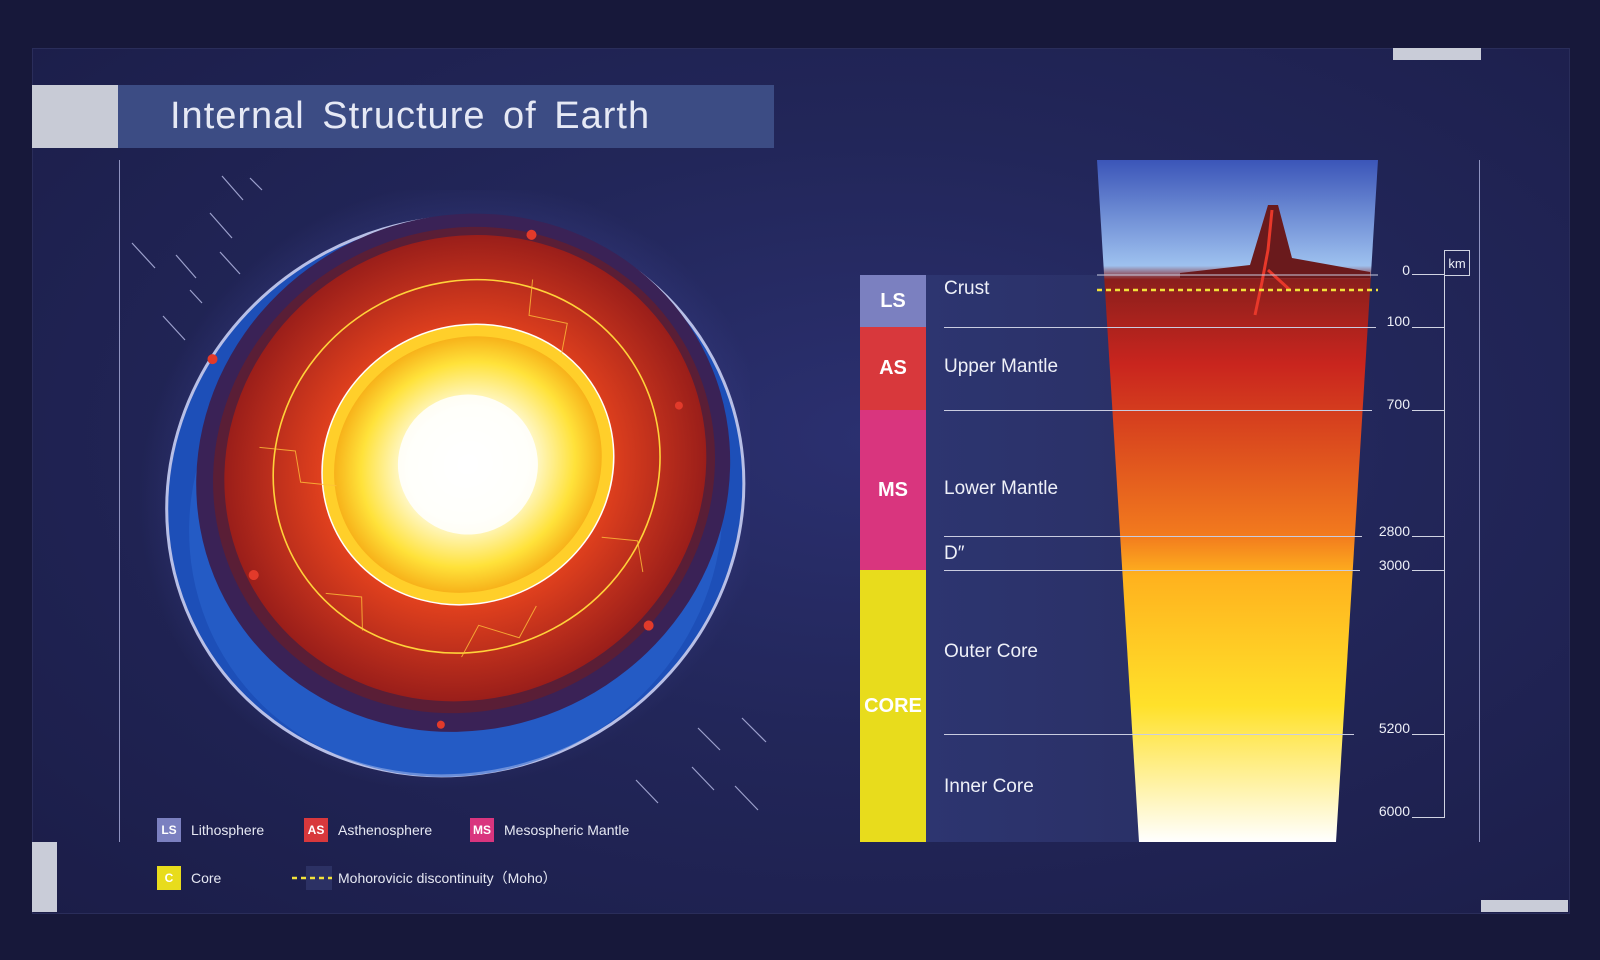 The image size is (1600, 960). What do you see at coordinates (1406, 270) in the screenshot?
I see `depth-label-0: 0` at bounding box center [1406, 270].